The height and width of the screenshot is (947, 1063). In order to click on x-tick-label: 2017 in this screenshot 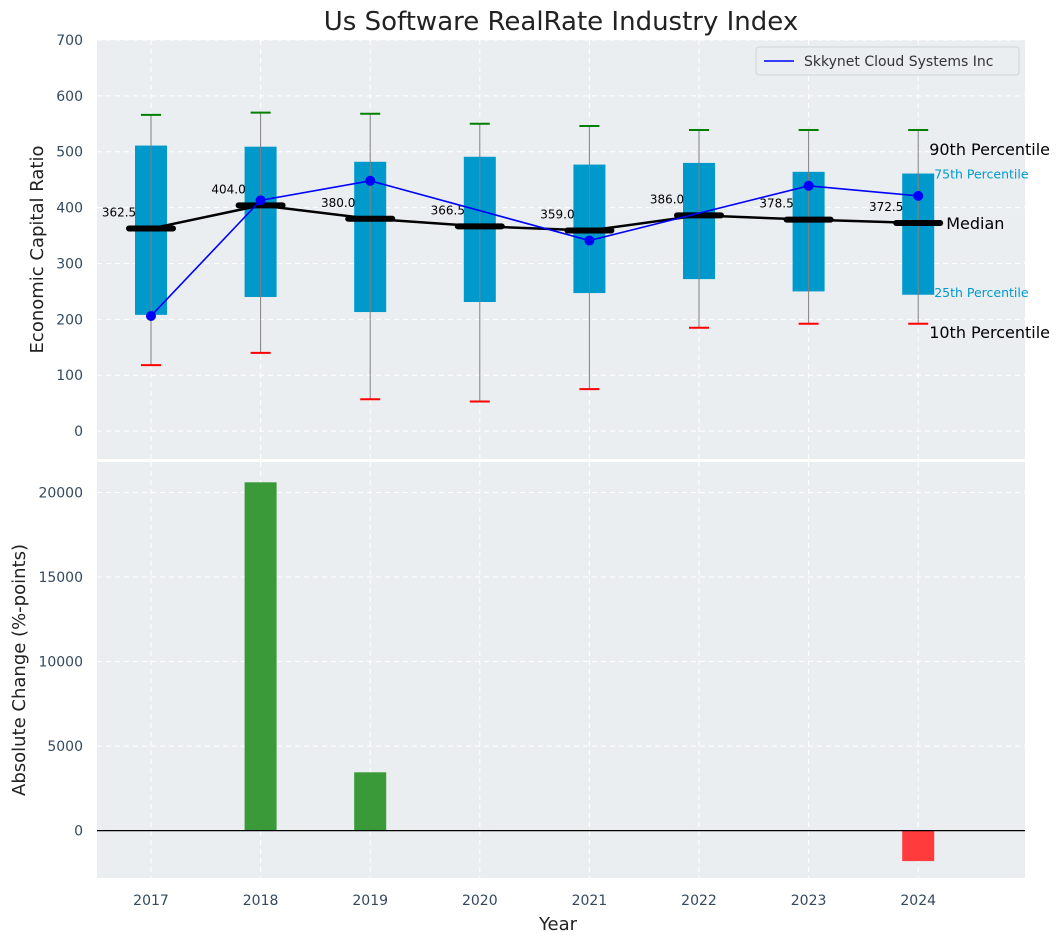, I will do `click(151, 901)`.